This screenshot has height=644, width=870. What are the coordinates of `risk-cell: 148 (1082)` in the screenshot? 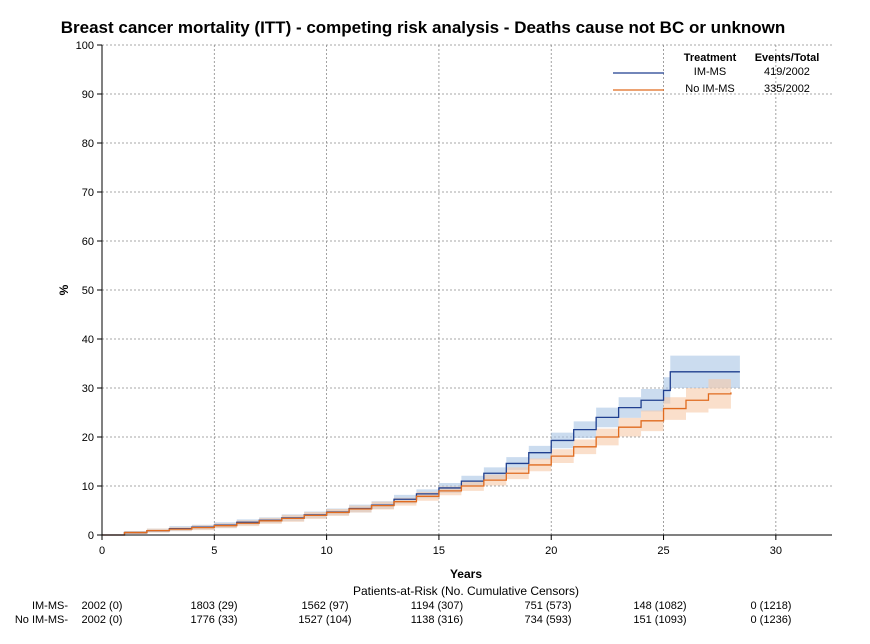 It's located at (659, 606).